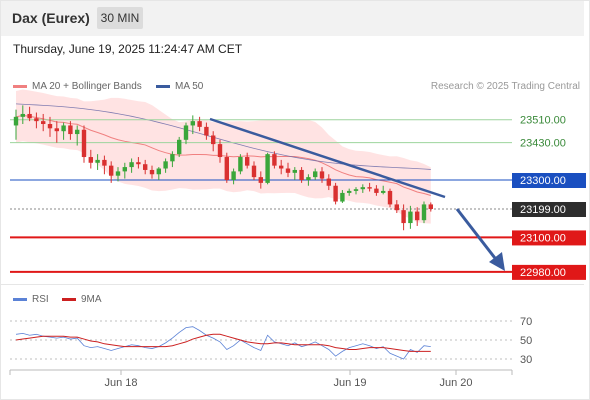 The image size is (590, 400). Describe the element at coordinates (526, 322) in the screenshot. I see `rsi-tick-label: 70` at that location.